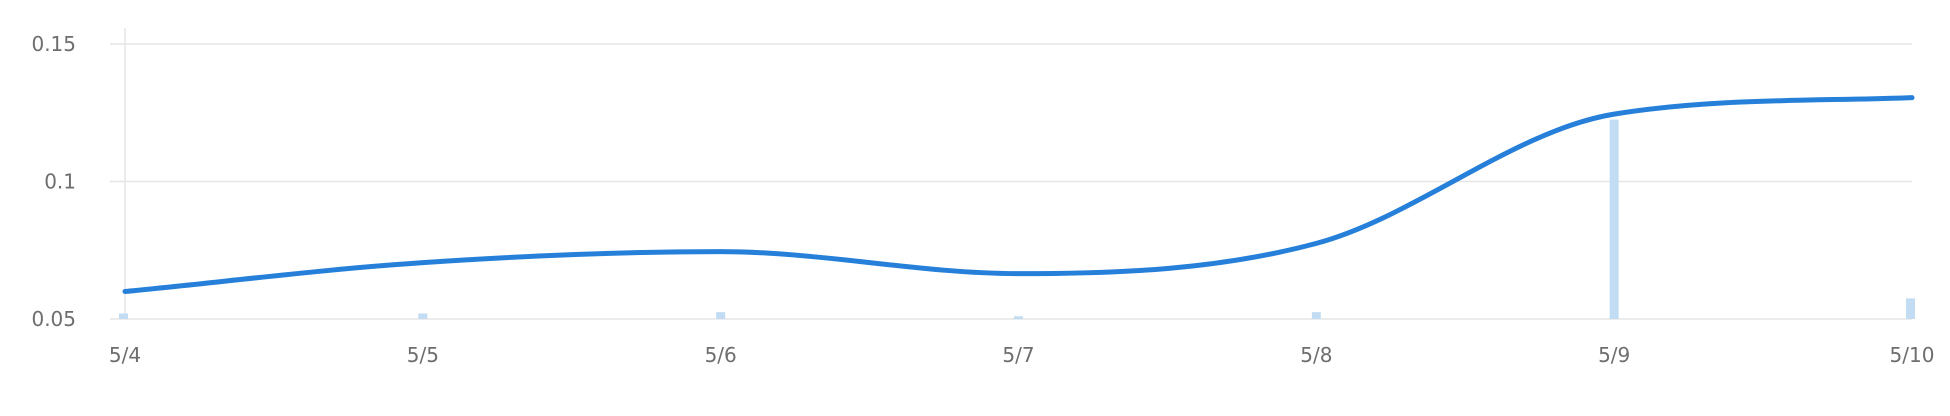 This screenshot has width=1950, height=416. What do you see at coordinates (1910, 308) in the screenshot?
I see `bar-5/10` at bounding box center [1910, 308].